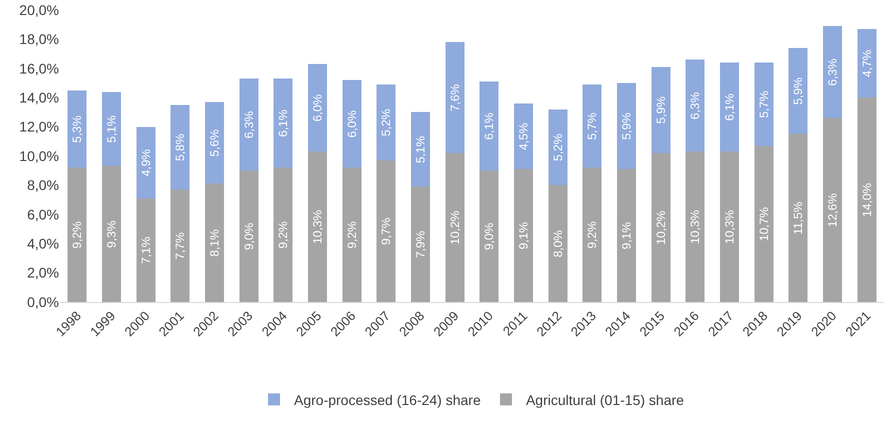 The width and height of the screenshot is (894, 426). I want to click on y-tick-label: 12,0%, so click(39, 126).